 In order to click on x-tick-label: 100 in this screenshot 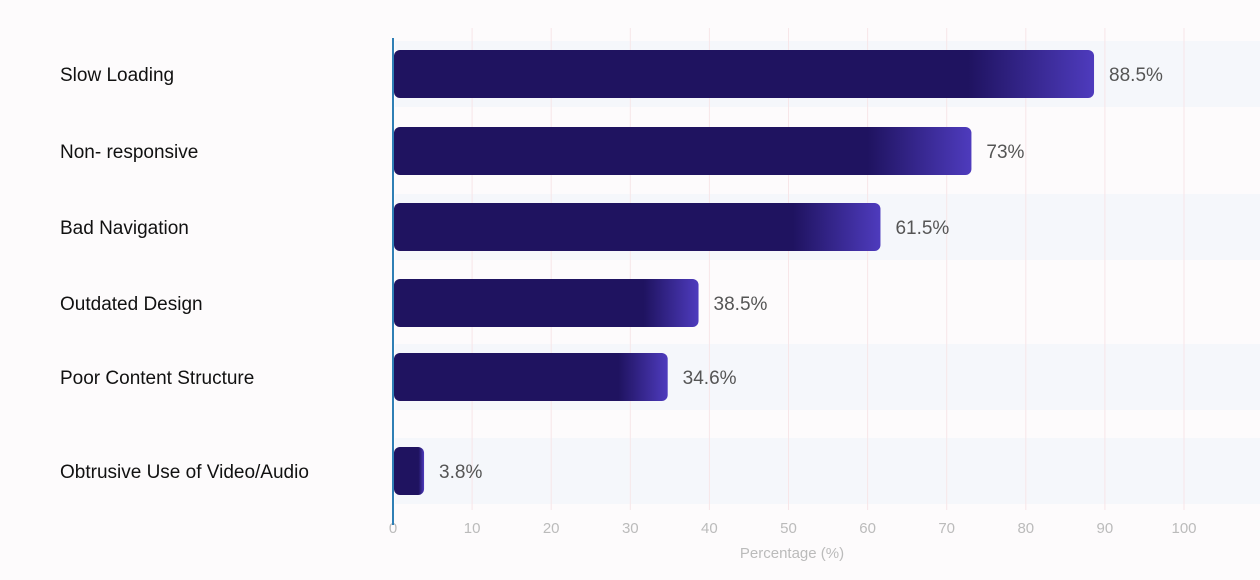, I will do `click(1183, 528)`.